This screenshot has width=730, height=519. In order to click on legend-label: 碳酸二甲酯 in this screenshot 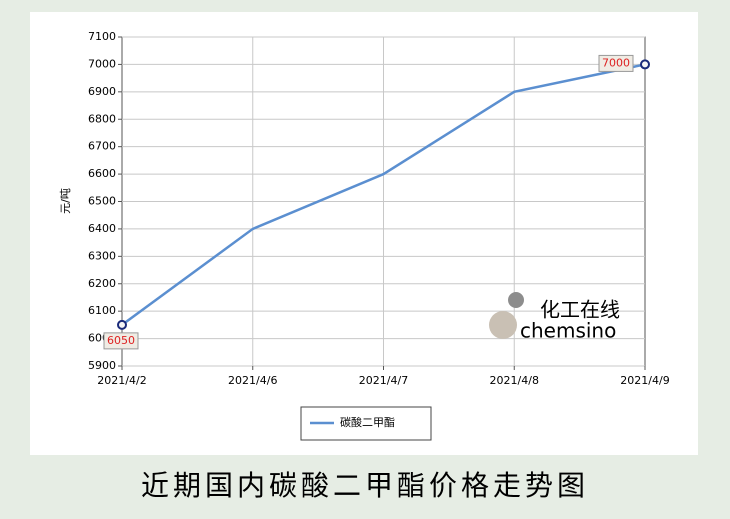, I will do `click(367, 422)`.